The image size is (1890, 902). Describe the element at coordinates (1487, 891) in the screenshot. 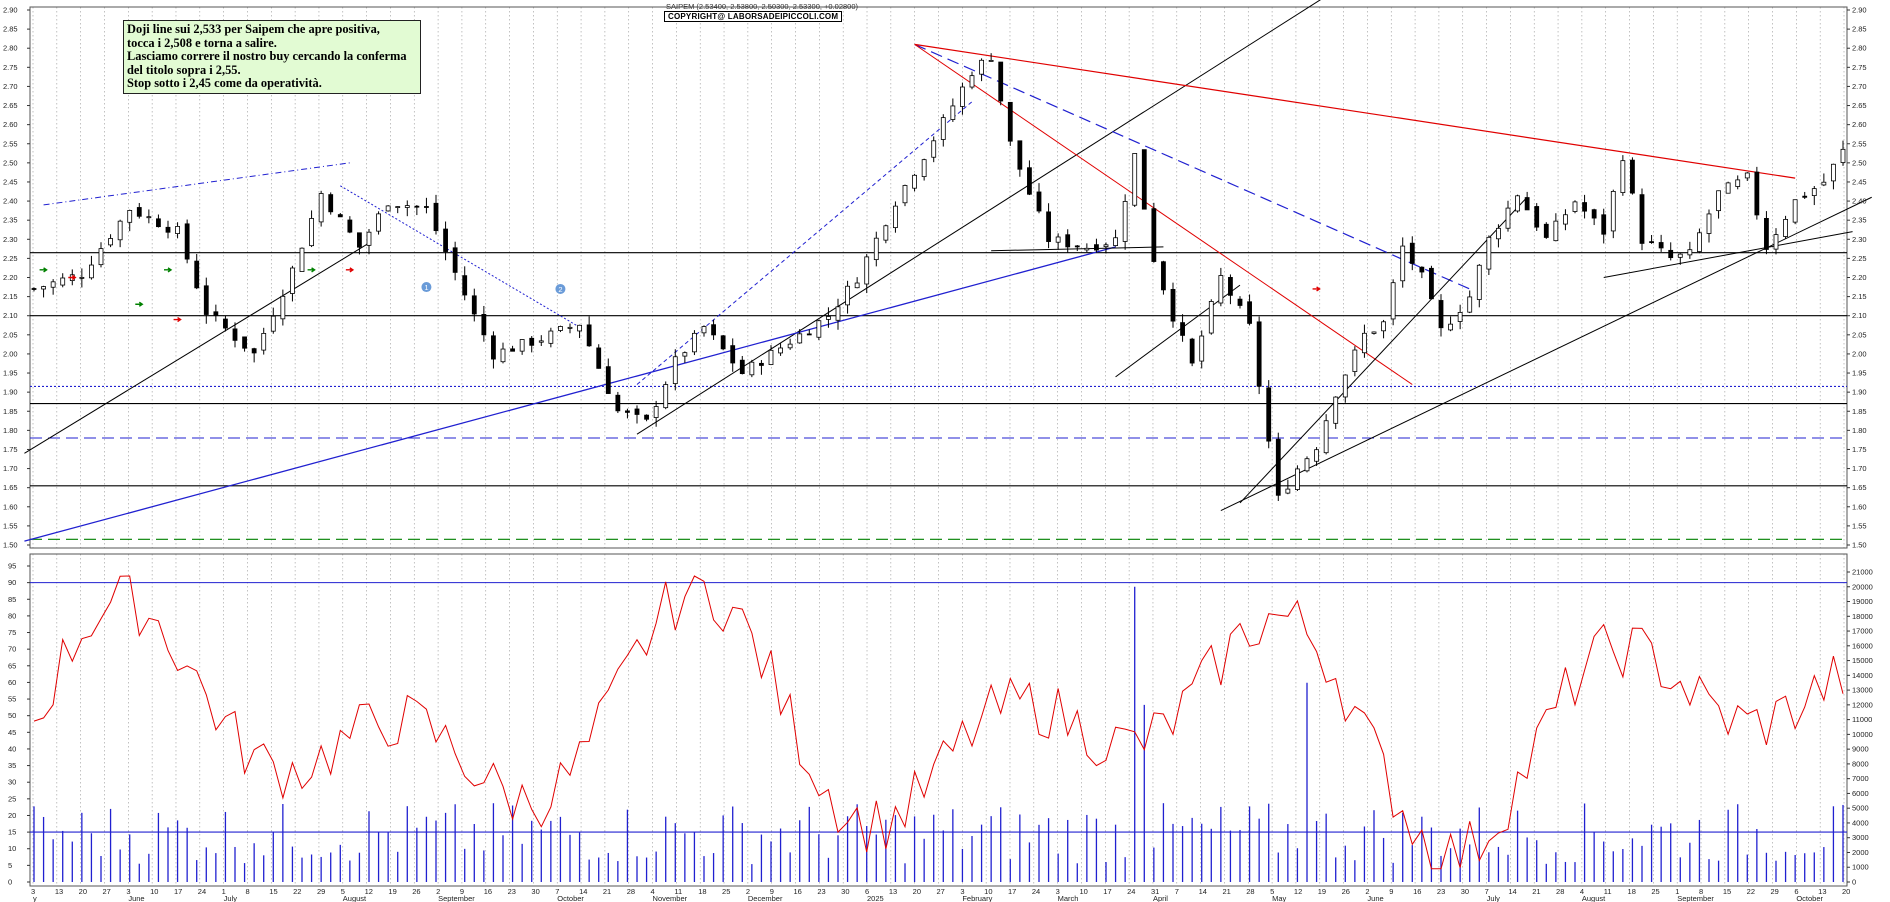

I see `x-day-label: 7` at that location.